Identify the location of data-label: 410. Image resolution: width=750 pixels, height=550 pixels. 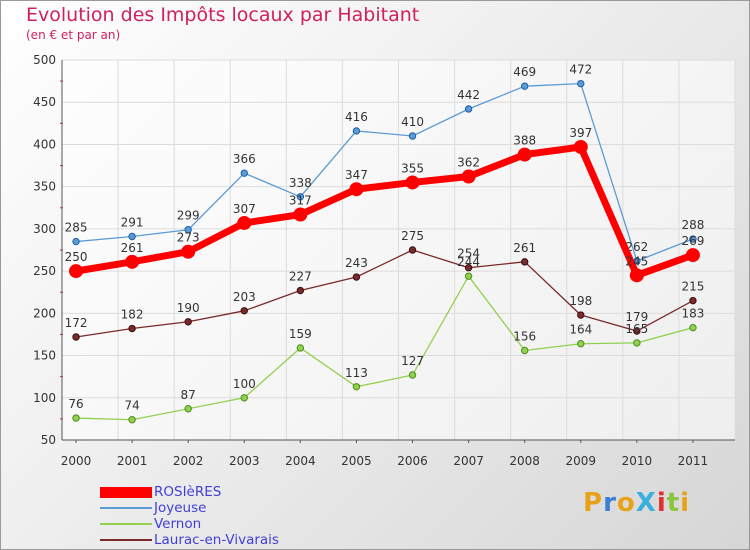
(412, 122).